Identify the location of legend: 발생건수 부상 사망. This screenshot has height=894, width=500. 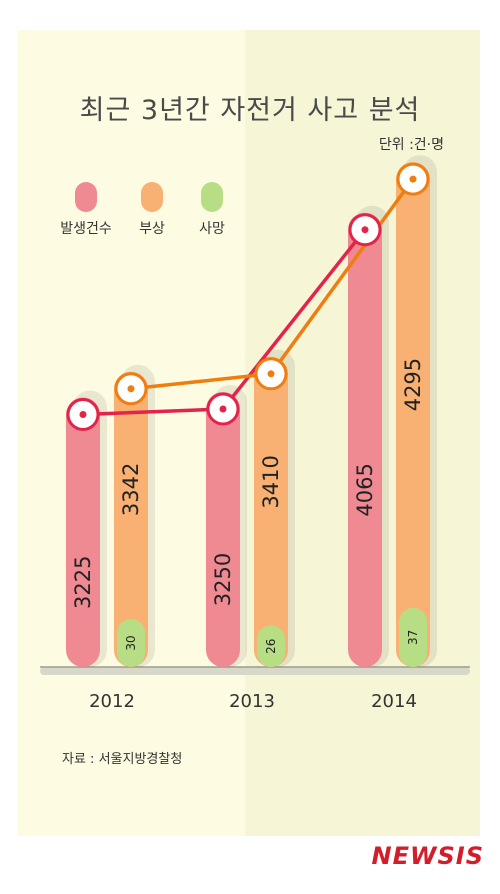
(154, 217).